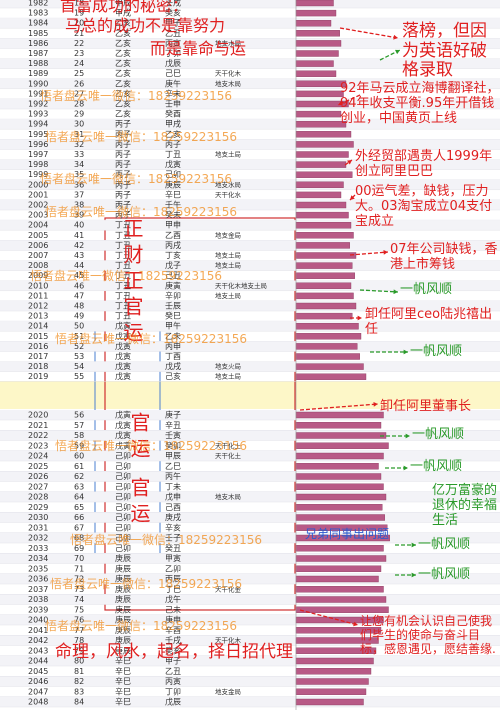 This screenshot has height=710, width=500. Describe the element at coordinates (173, 425) in the screenshot. I see `liunian-cell: 辛丑` at that location.